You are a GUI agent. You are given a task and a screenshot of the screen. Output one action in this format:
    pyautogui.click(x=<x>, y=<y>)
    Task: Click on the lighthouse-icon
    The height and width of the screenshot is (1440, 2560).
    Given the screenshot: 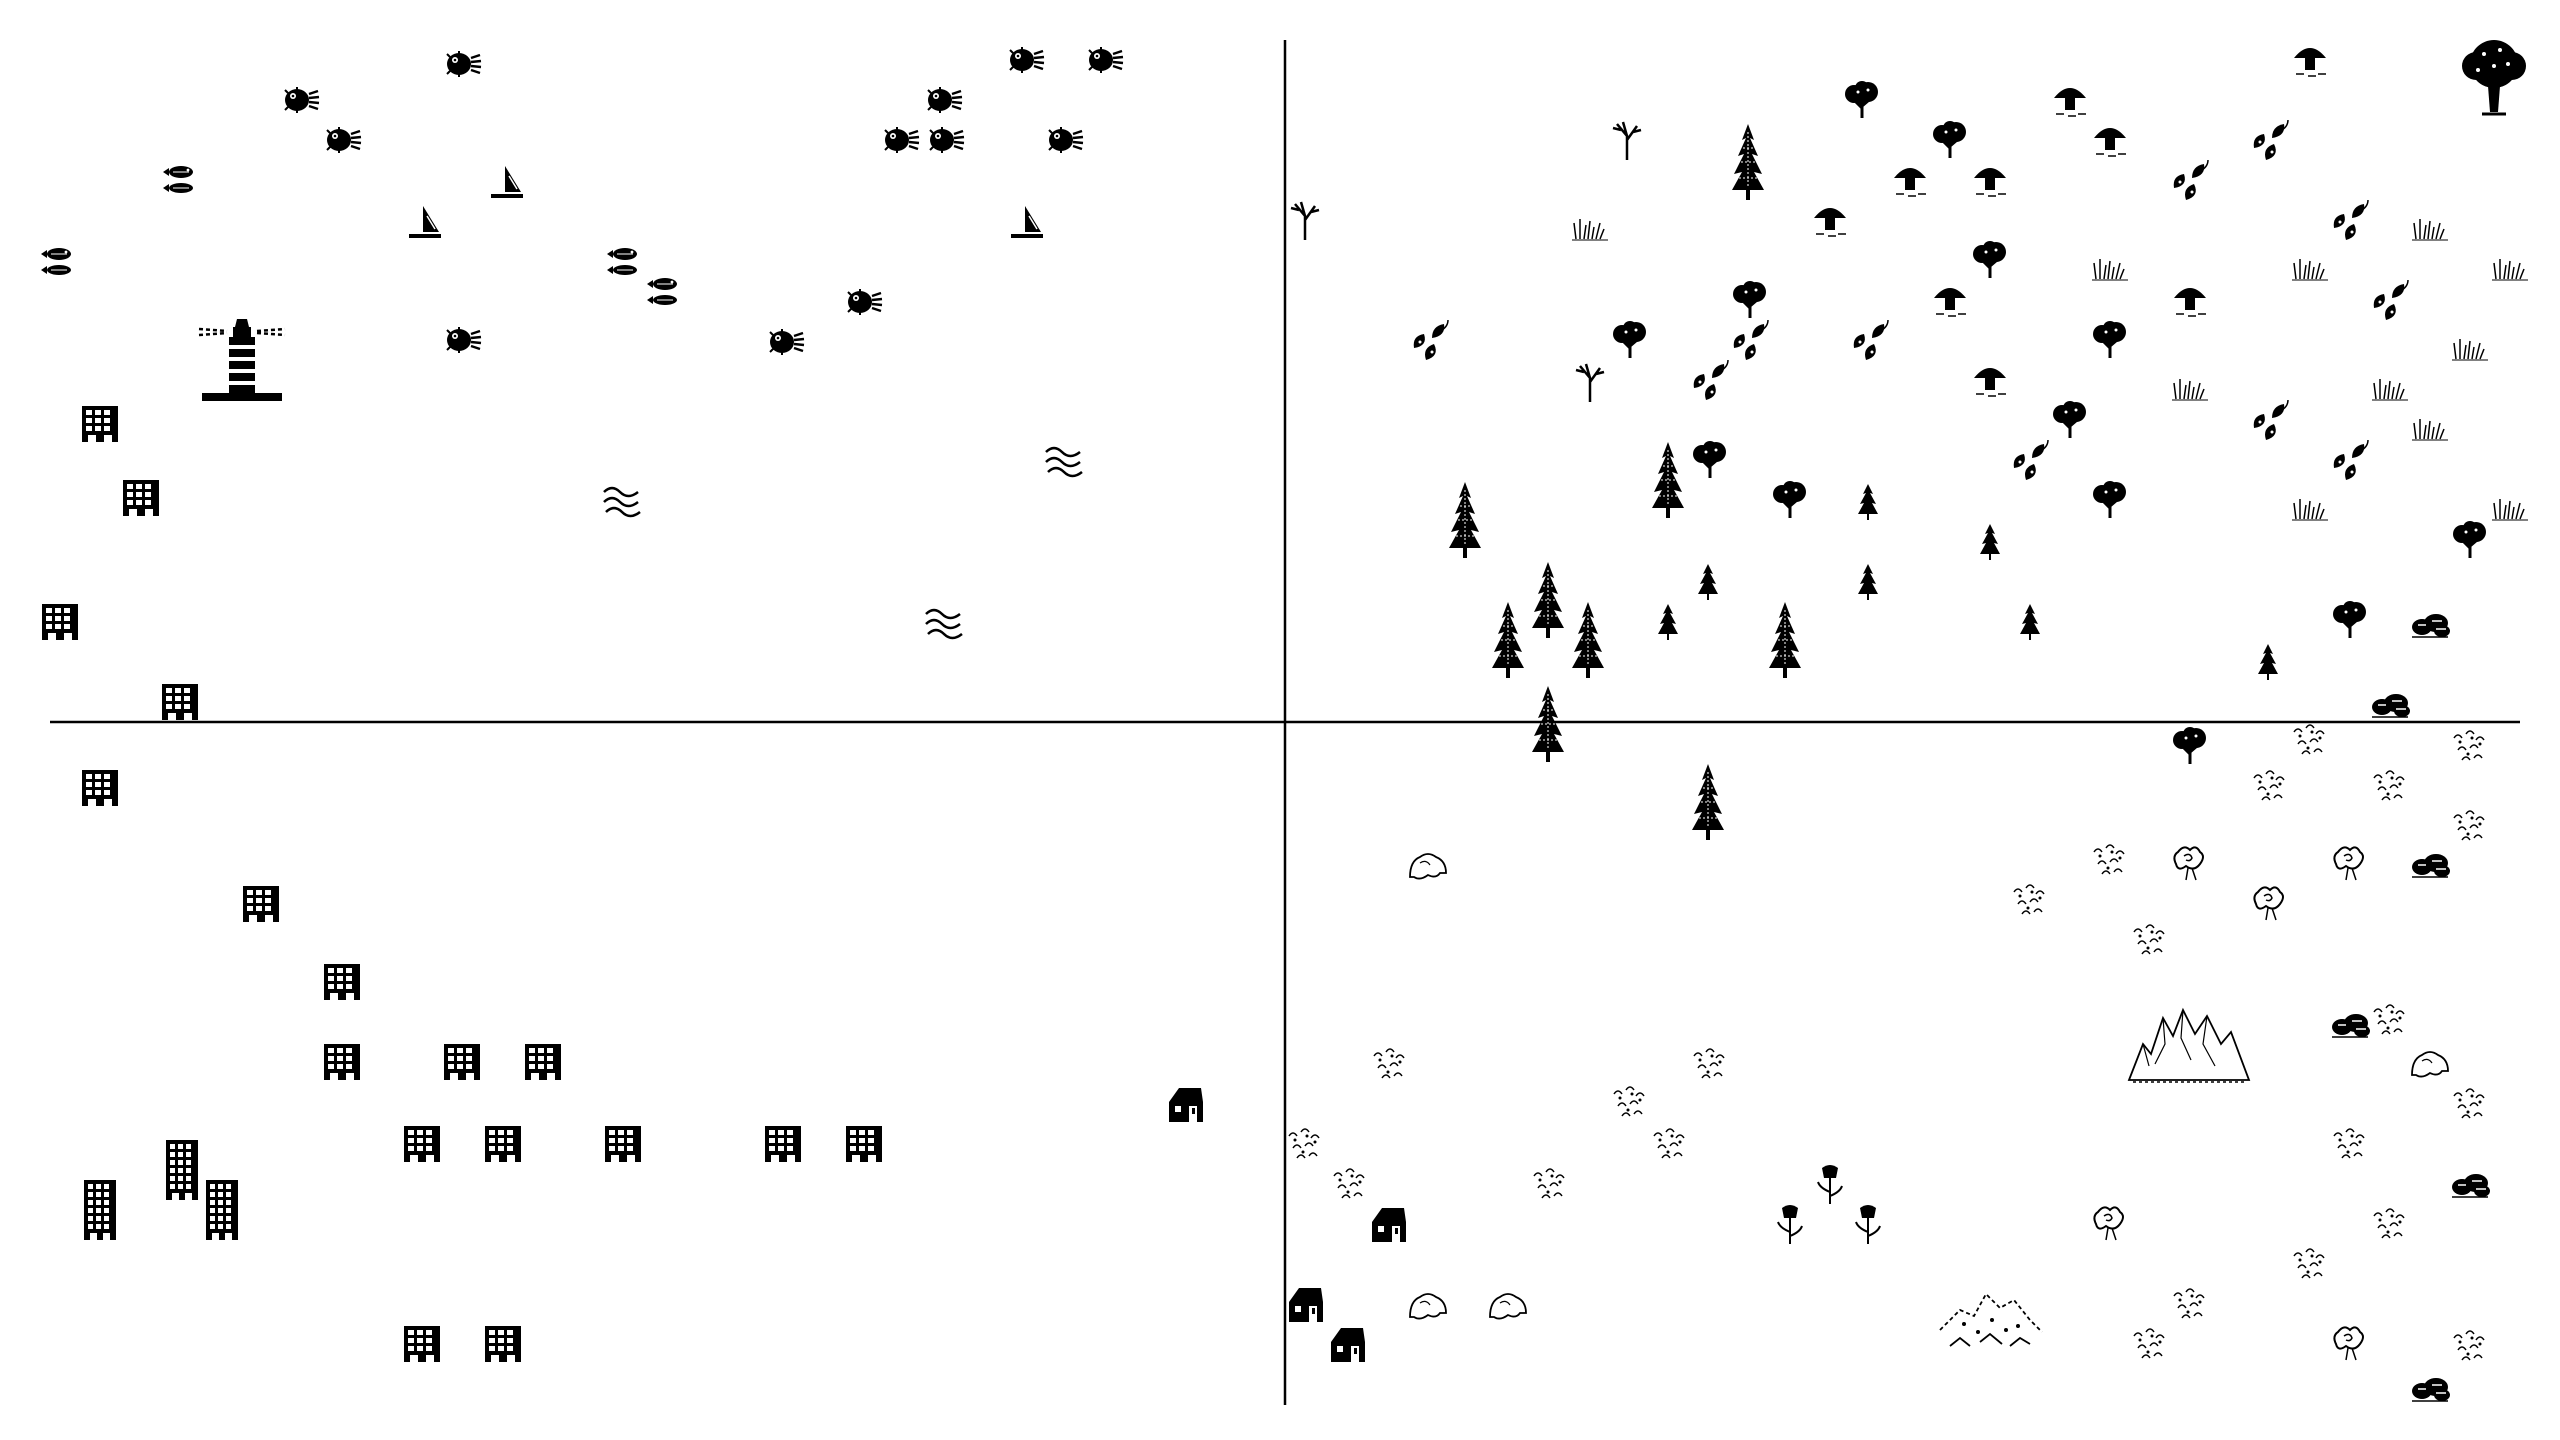 What is the action you would take?
    pyautogui.click(x=242, y=360)
    